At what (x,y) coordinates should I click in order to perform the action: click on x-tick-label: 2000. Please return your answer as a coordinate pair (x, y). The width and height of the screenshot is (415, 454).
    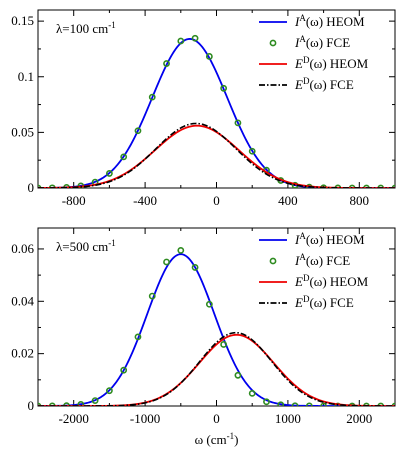
    Looking at the image, I should click on (359, 418).